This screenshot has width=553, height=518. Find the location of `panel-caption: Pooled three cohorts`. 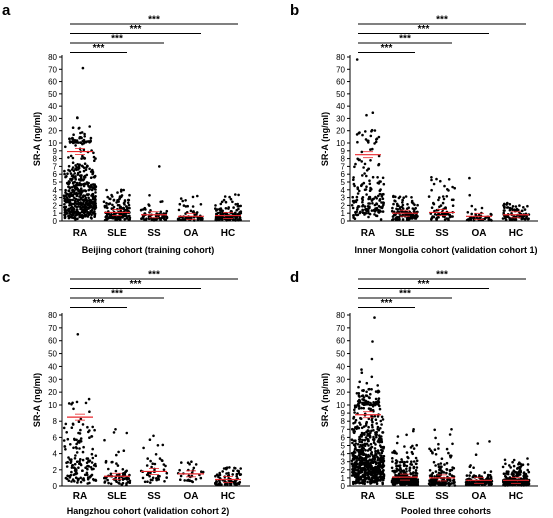

panel-caption: Pooled three cohorts is located at coordinates (446, 511).